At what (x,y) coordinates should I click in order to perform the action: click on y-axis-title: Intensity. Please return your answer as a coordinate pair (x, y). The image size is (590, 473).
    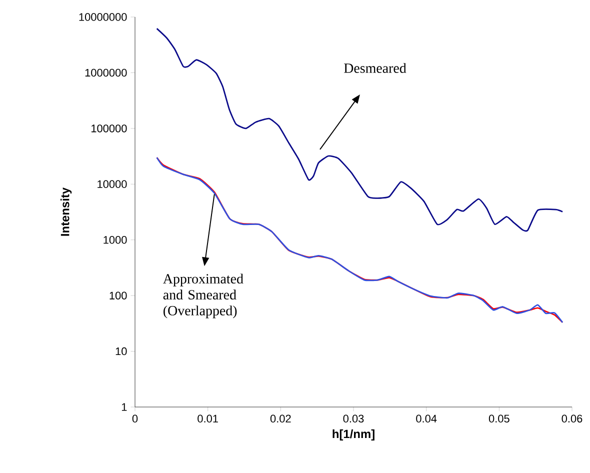
    Looking at the image, I should click on (66, 211).